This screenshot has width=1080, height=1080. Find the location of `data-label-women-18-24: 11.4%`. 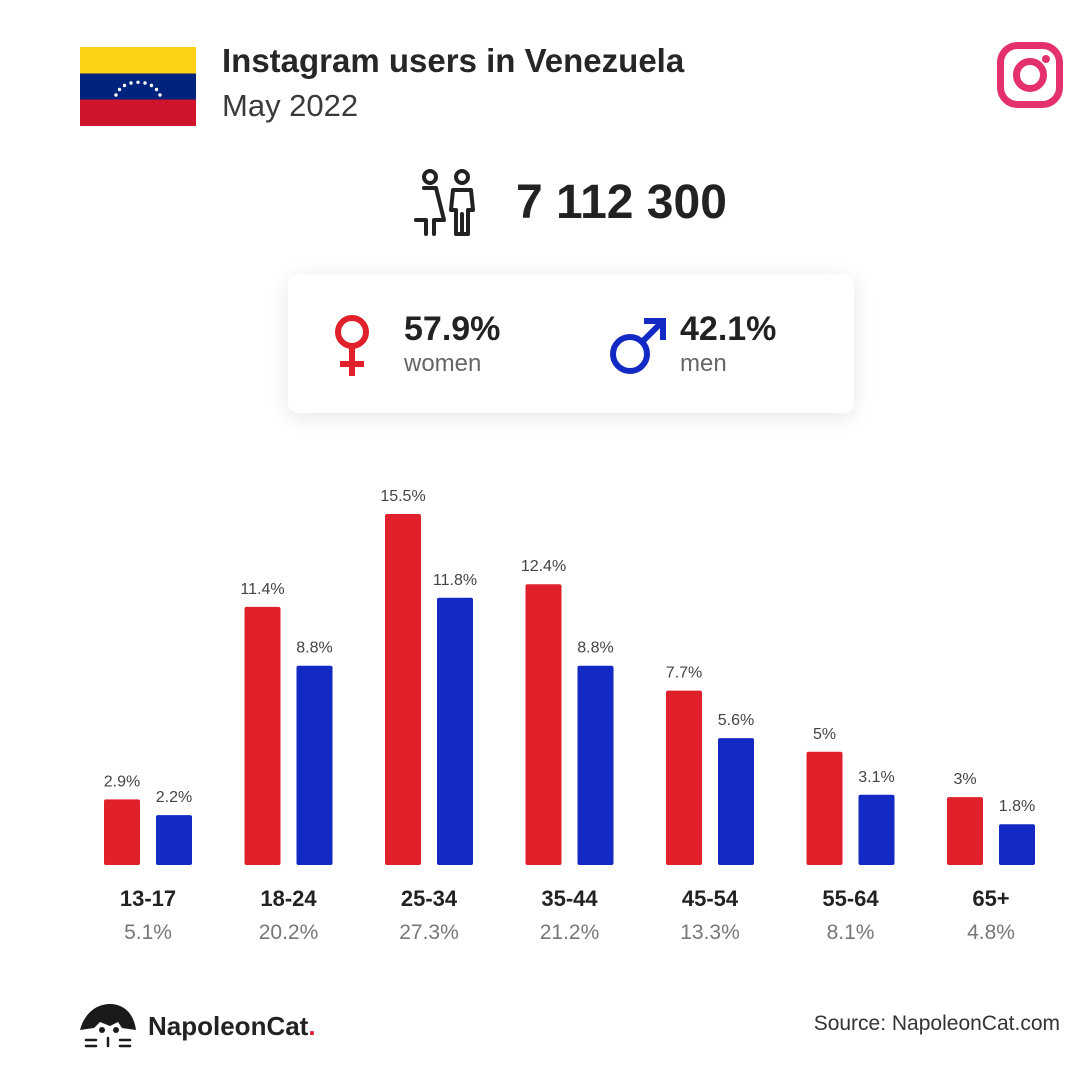

data-label-women-18-24: 11.4% is located at coordinates (262, 589).